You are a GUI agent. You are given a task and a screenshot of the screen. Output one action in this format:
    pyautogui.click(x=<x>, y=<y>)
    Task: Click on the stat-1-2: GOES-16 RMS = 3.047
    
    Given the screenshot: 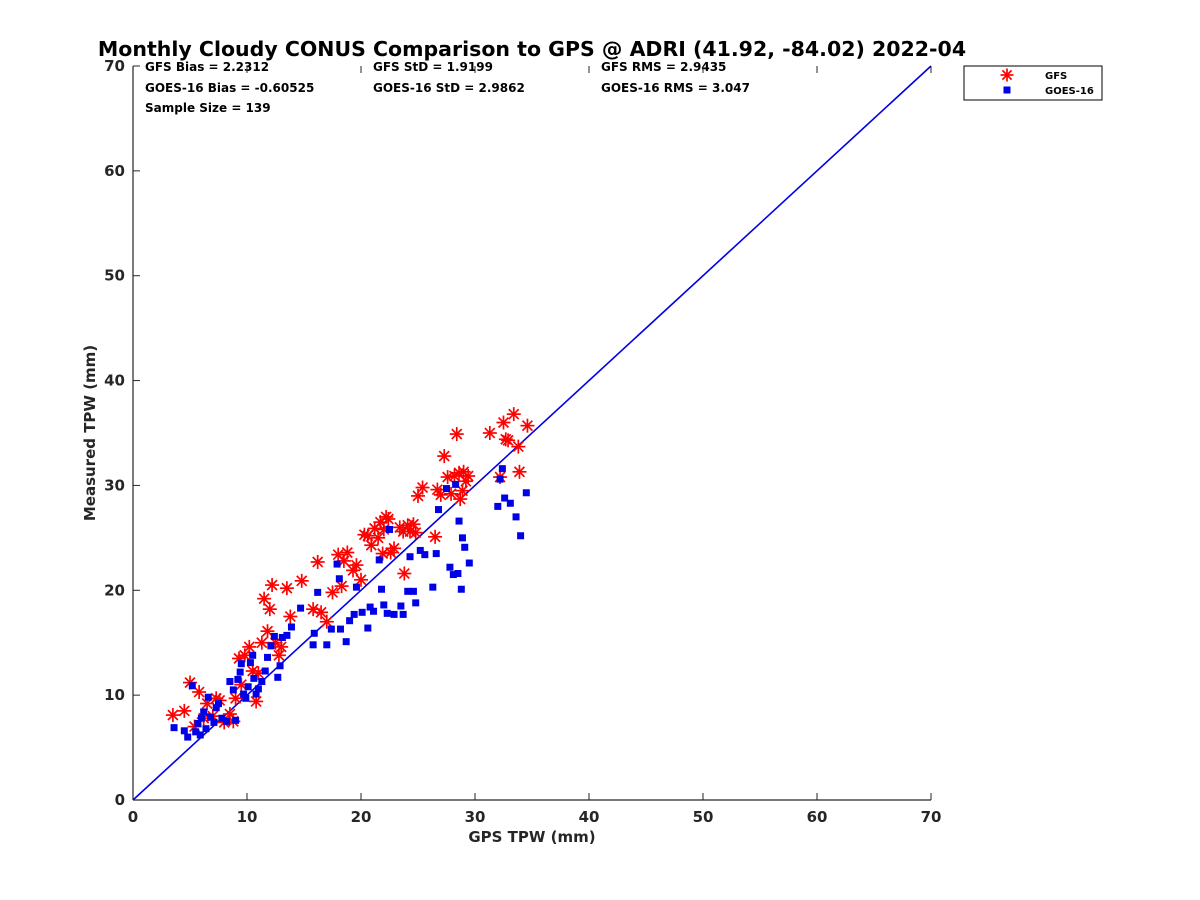 What is the action you would take?
    pyautogui.click(x=675, y=88)
    